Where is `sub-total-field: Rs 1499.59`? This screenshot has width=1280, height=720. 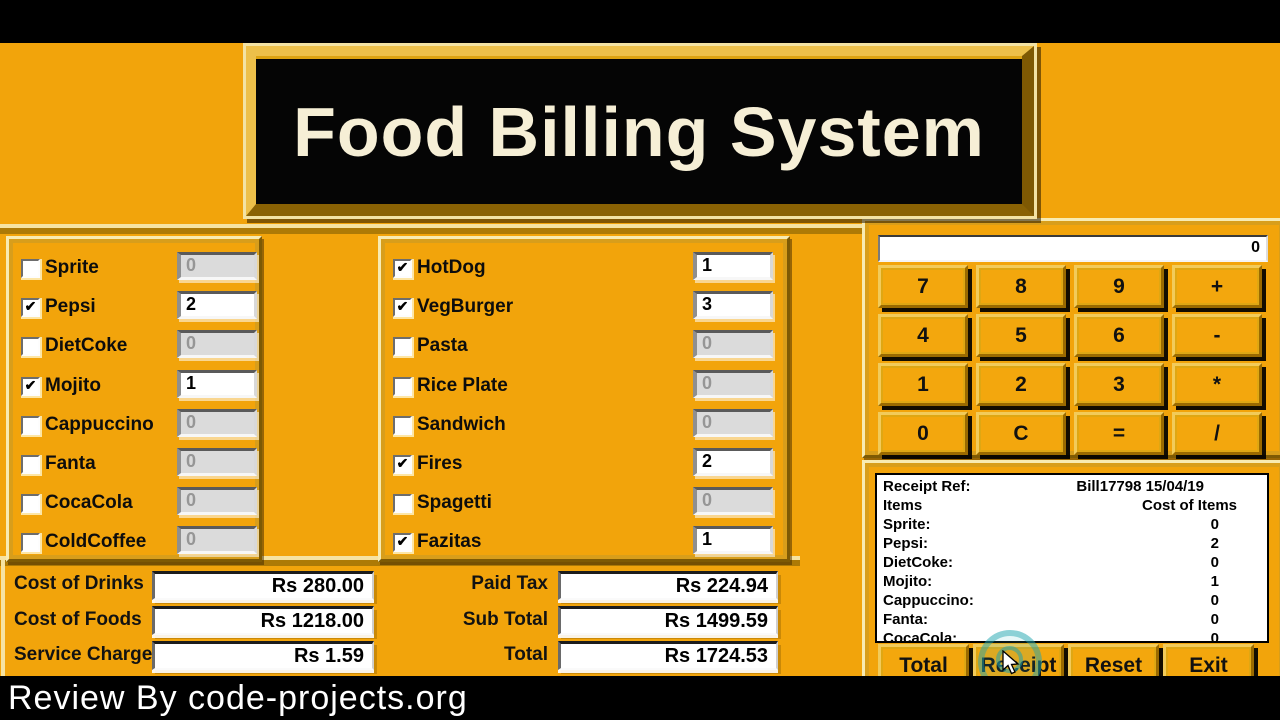
sub-total-field: Rs 1499.59 is located at coordinates (668, 620).